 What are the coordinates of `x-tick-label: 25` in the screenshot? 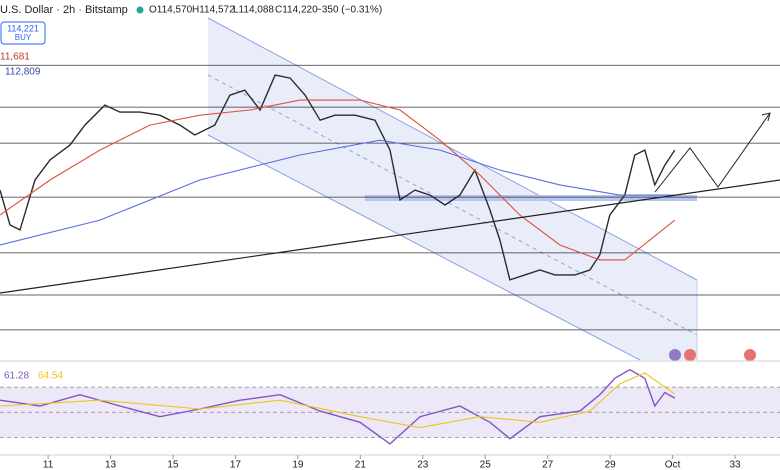 It's located at (486, 465).